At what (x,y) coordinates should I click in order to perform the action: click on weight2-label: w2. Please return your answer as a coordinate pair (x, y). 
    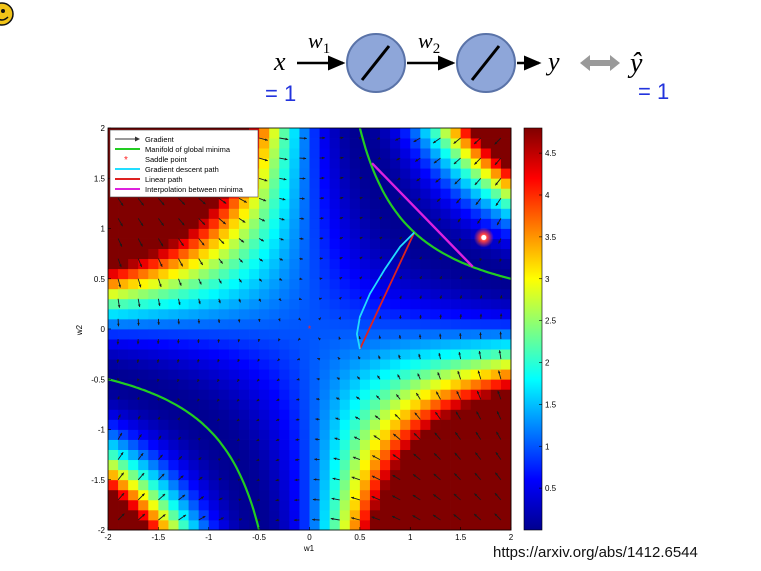
    Looking at the image, I should click on (429, 42).